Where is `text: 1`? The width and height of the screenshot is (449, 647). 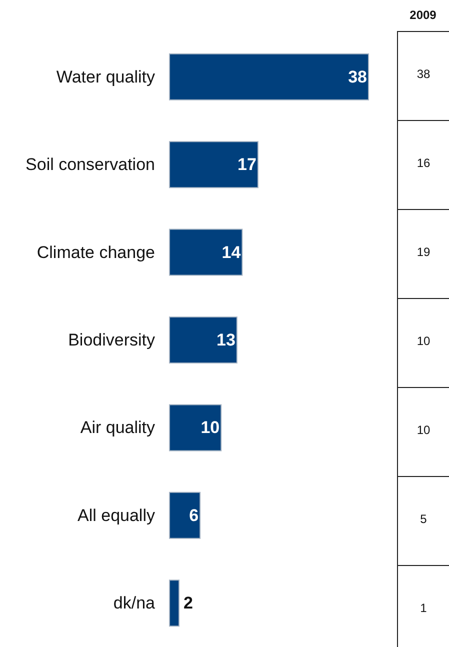 text: 1 is located at coordinates (423, 607).